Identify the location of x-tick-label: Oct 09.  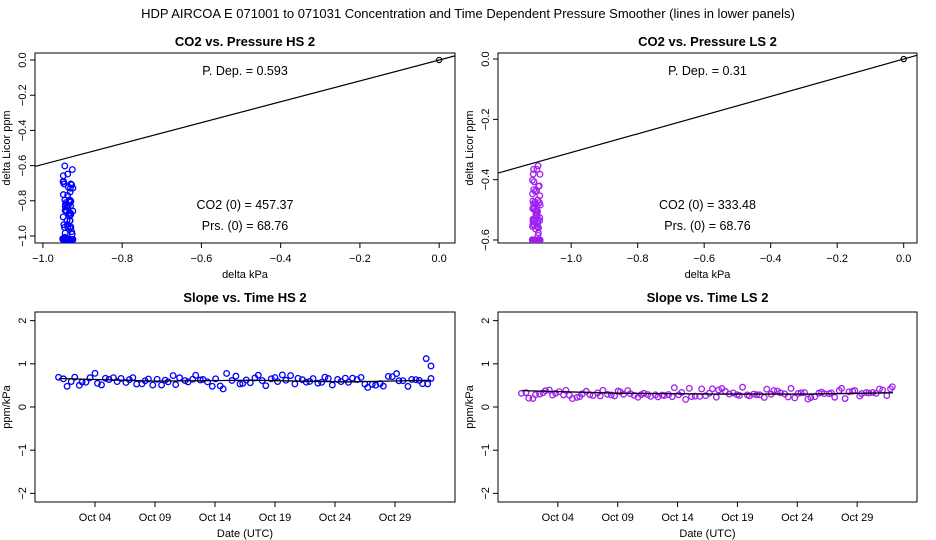
(618, 518).